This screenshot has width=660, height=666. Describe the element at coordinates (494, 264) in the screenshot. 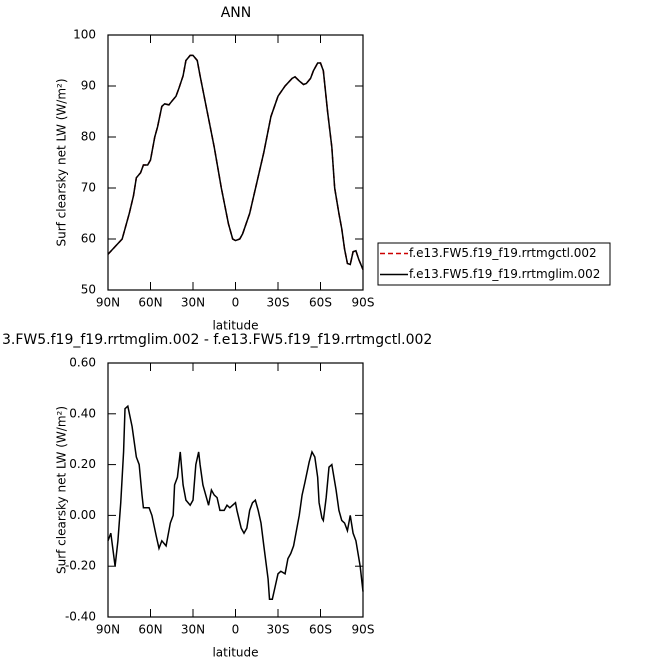

I see `legend-box` at that location.